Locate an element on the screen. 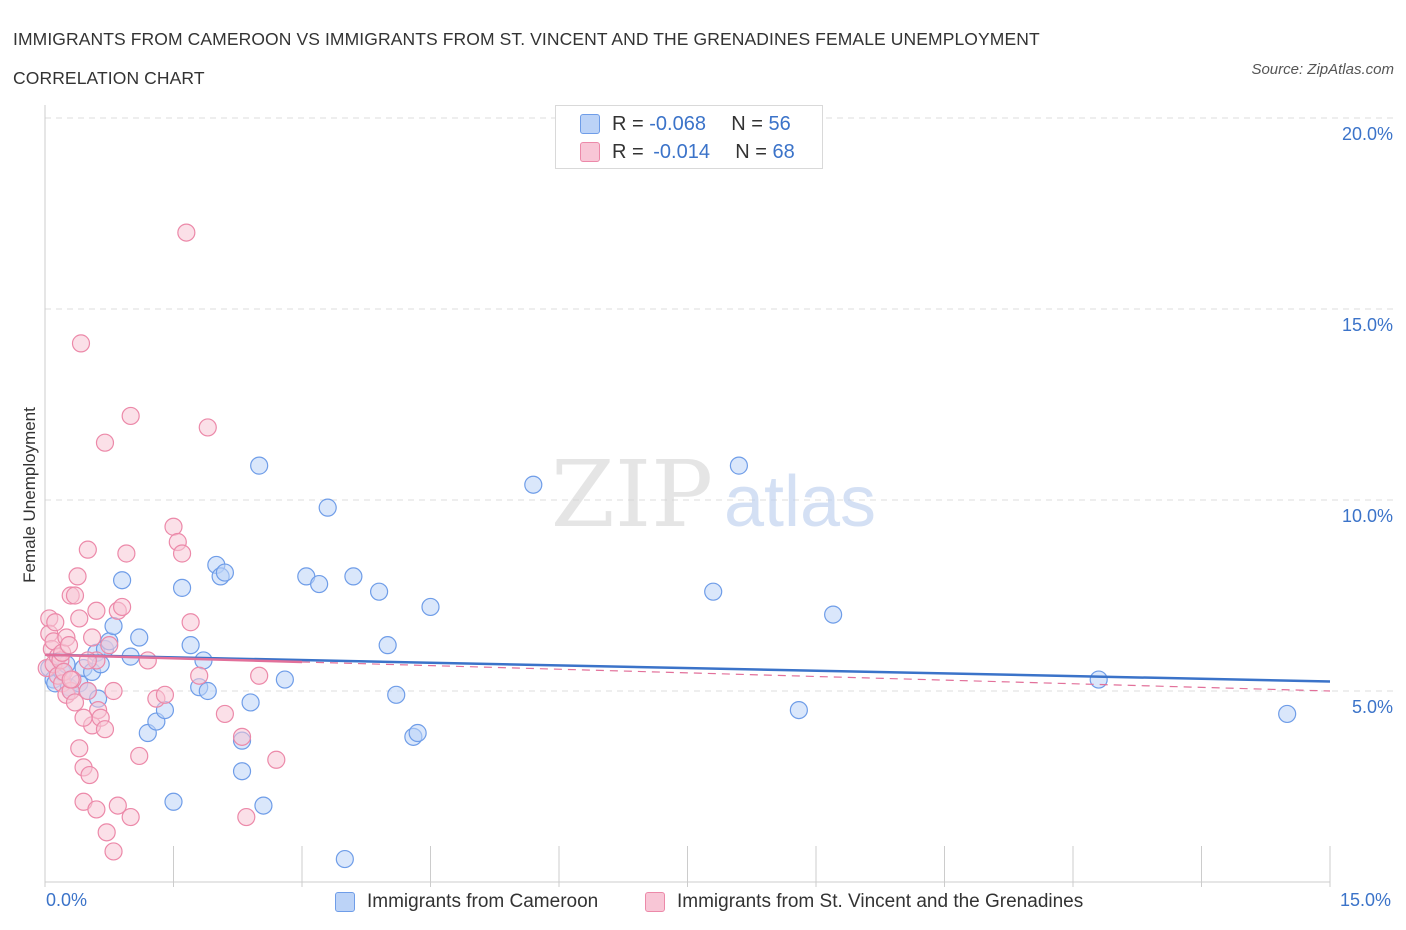  y-tick-labels: 5.0% 10.0% 15.0% 20.0% is located at coordinates (1367, 420).